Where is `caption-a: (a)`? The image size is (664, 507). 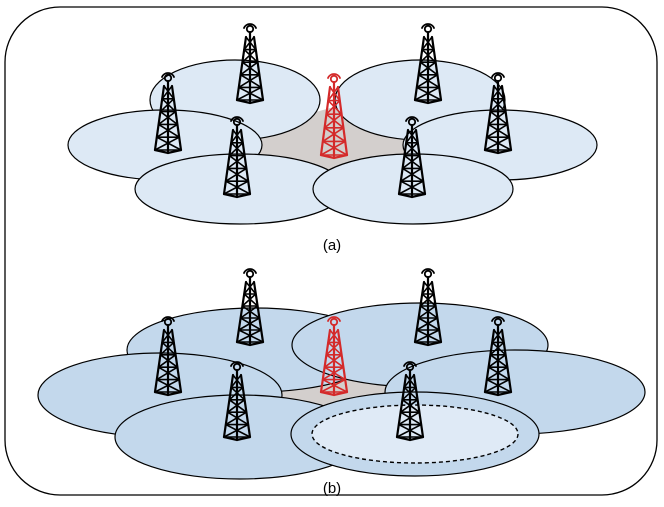
caption-a: (a) is located at coordinates (332, 245).